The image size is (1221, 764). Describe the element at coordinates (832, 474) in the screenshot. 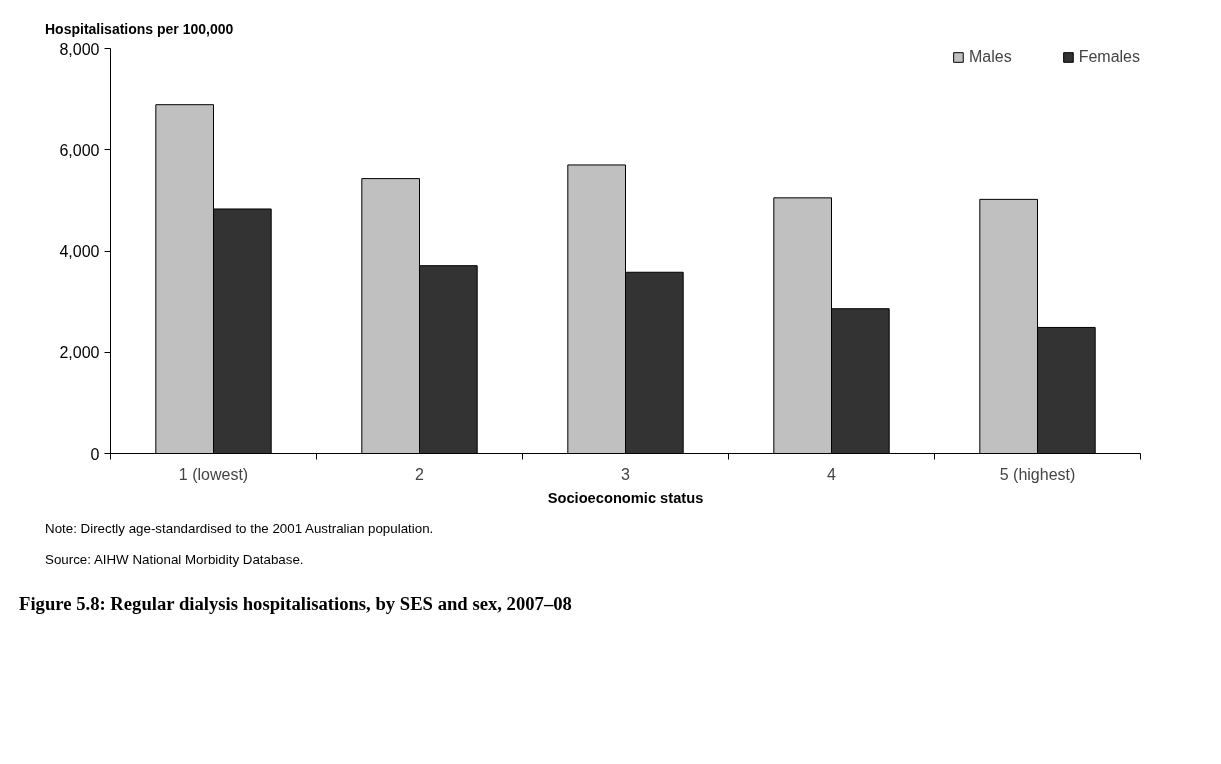

I see `x-tick-label: 4` at that location.